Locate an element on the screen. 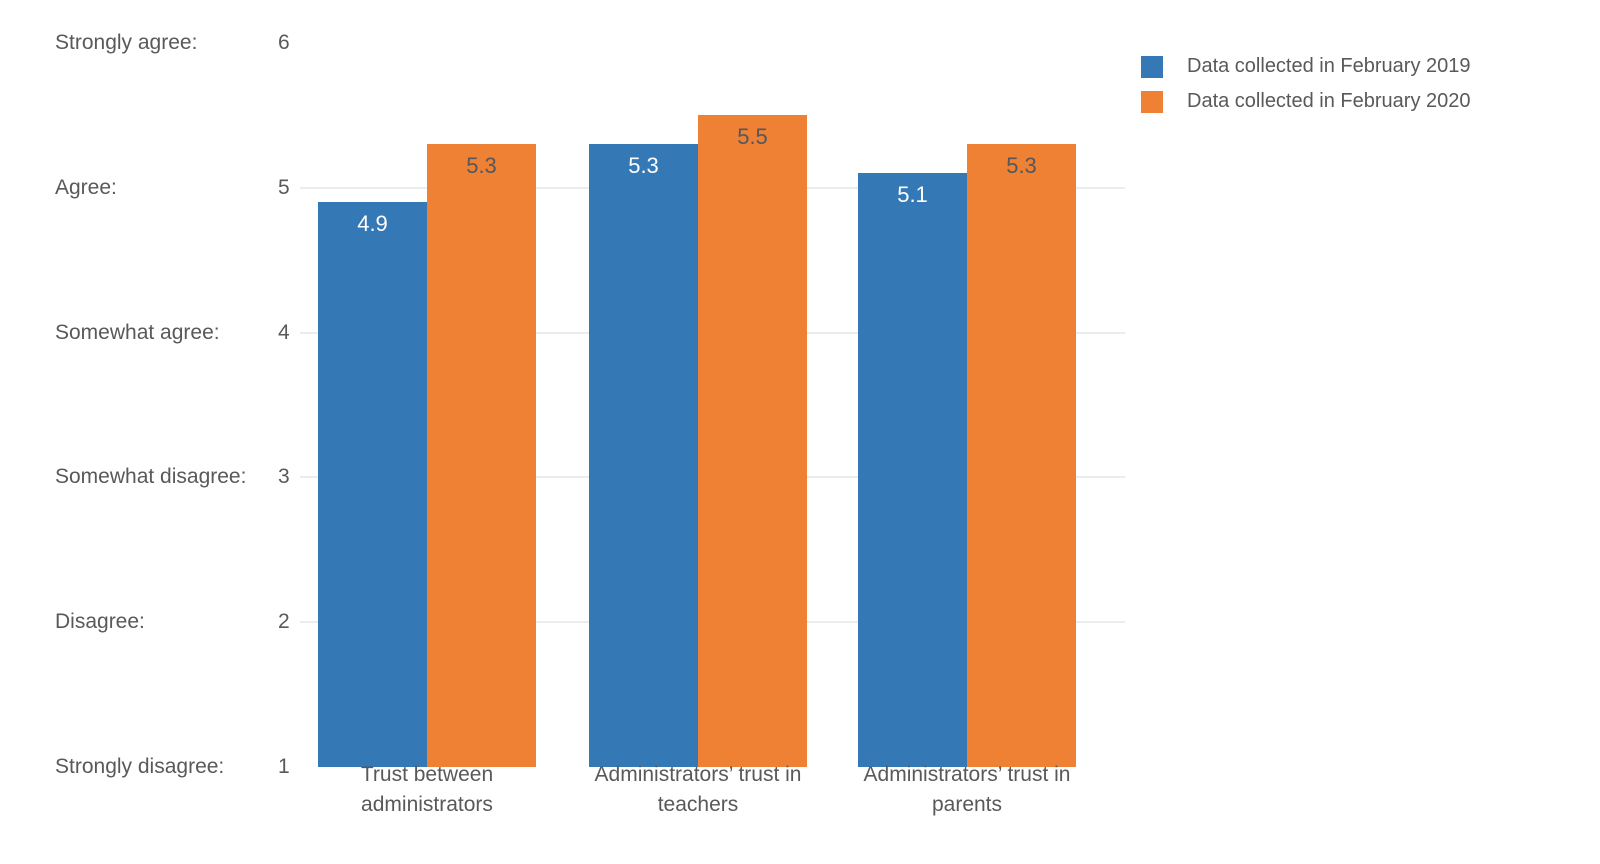 This screenshot has height=864, width=1600. category-label: Trust between administrators is located at coordinates (427, 790).